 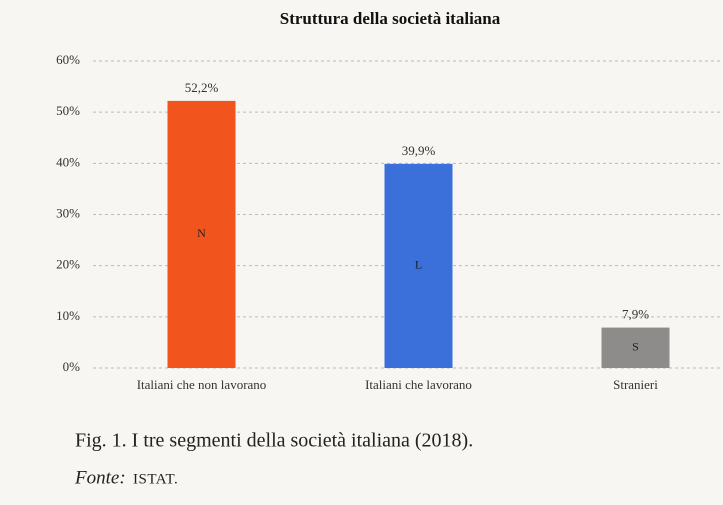 I want to click on y-tick-label: 60%, so click(x=68, y=59).